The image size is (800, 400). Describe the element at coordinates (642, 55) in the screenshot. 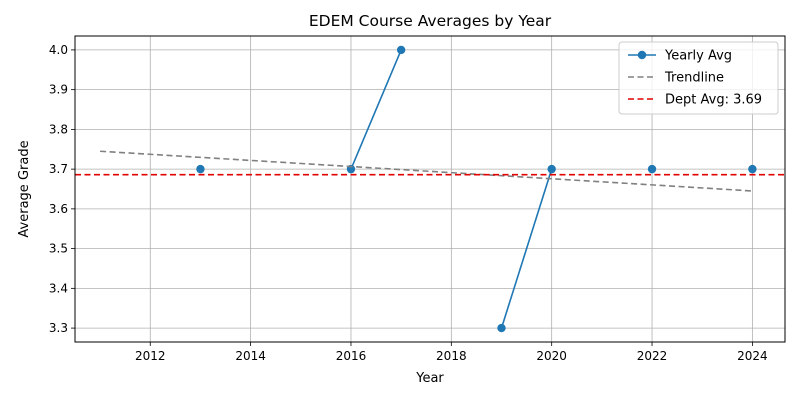

I see `legend-swatch-marker` at that location.